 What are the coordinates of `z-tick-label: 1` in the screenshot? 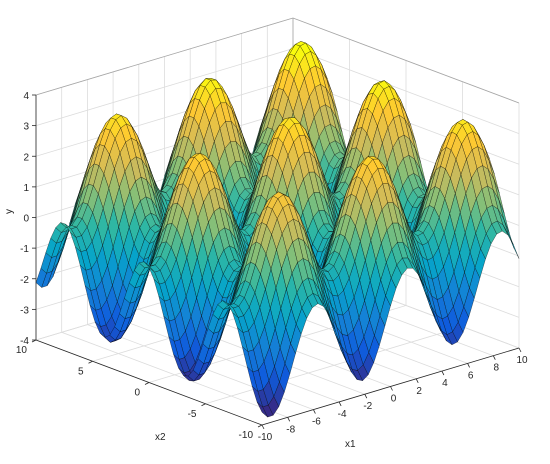 It's located at (26, 188).